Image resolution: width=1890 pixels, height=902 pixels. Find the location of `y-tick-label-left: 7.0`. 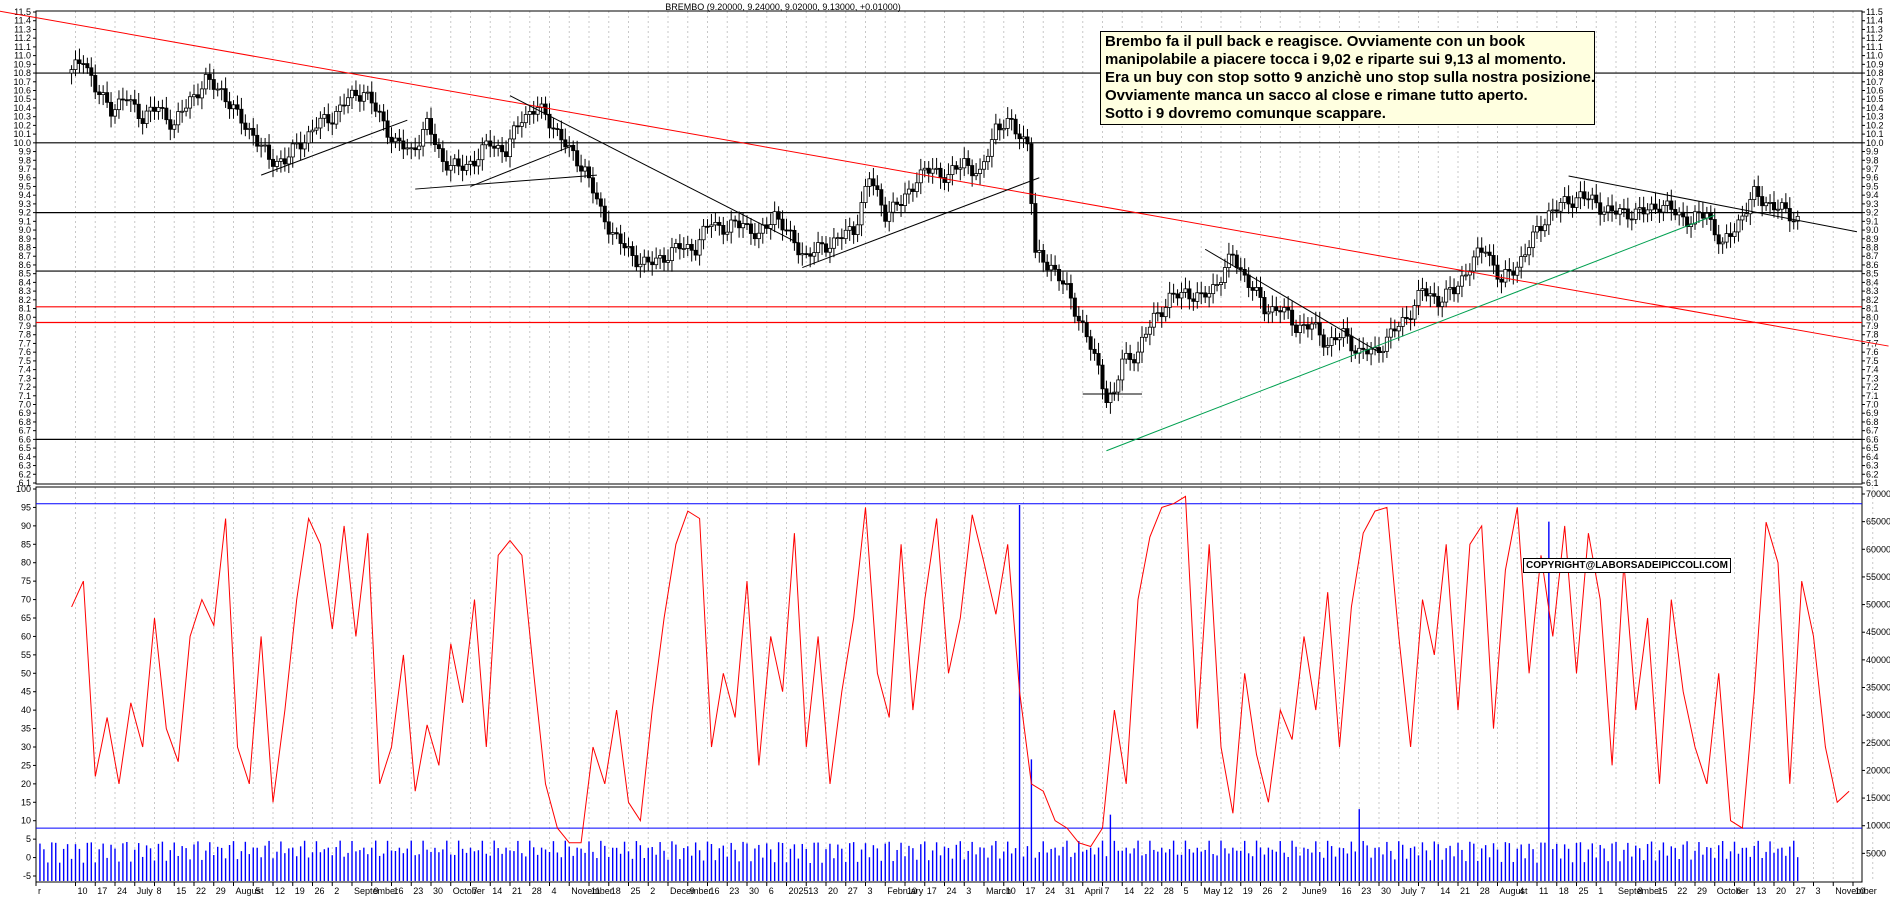

y-tick-label-left: 7.0 is located at coordinates (24, 405).